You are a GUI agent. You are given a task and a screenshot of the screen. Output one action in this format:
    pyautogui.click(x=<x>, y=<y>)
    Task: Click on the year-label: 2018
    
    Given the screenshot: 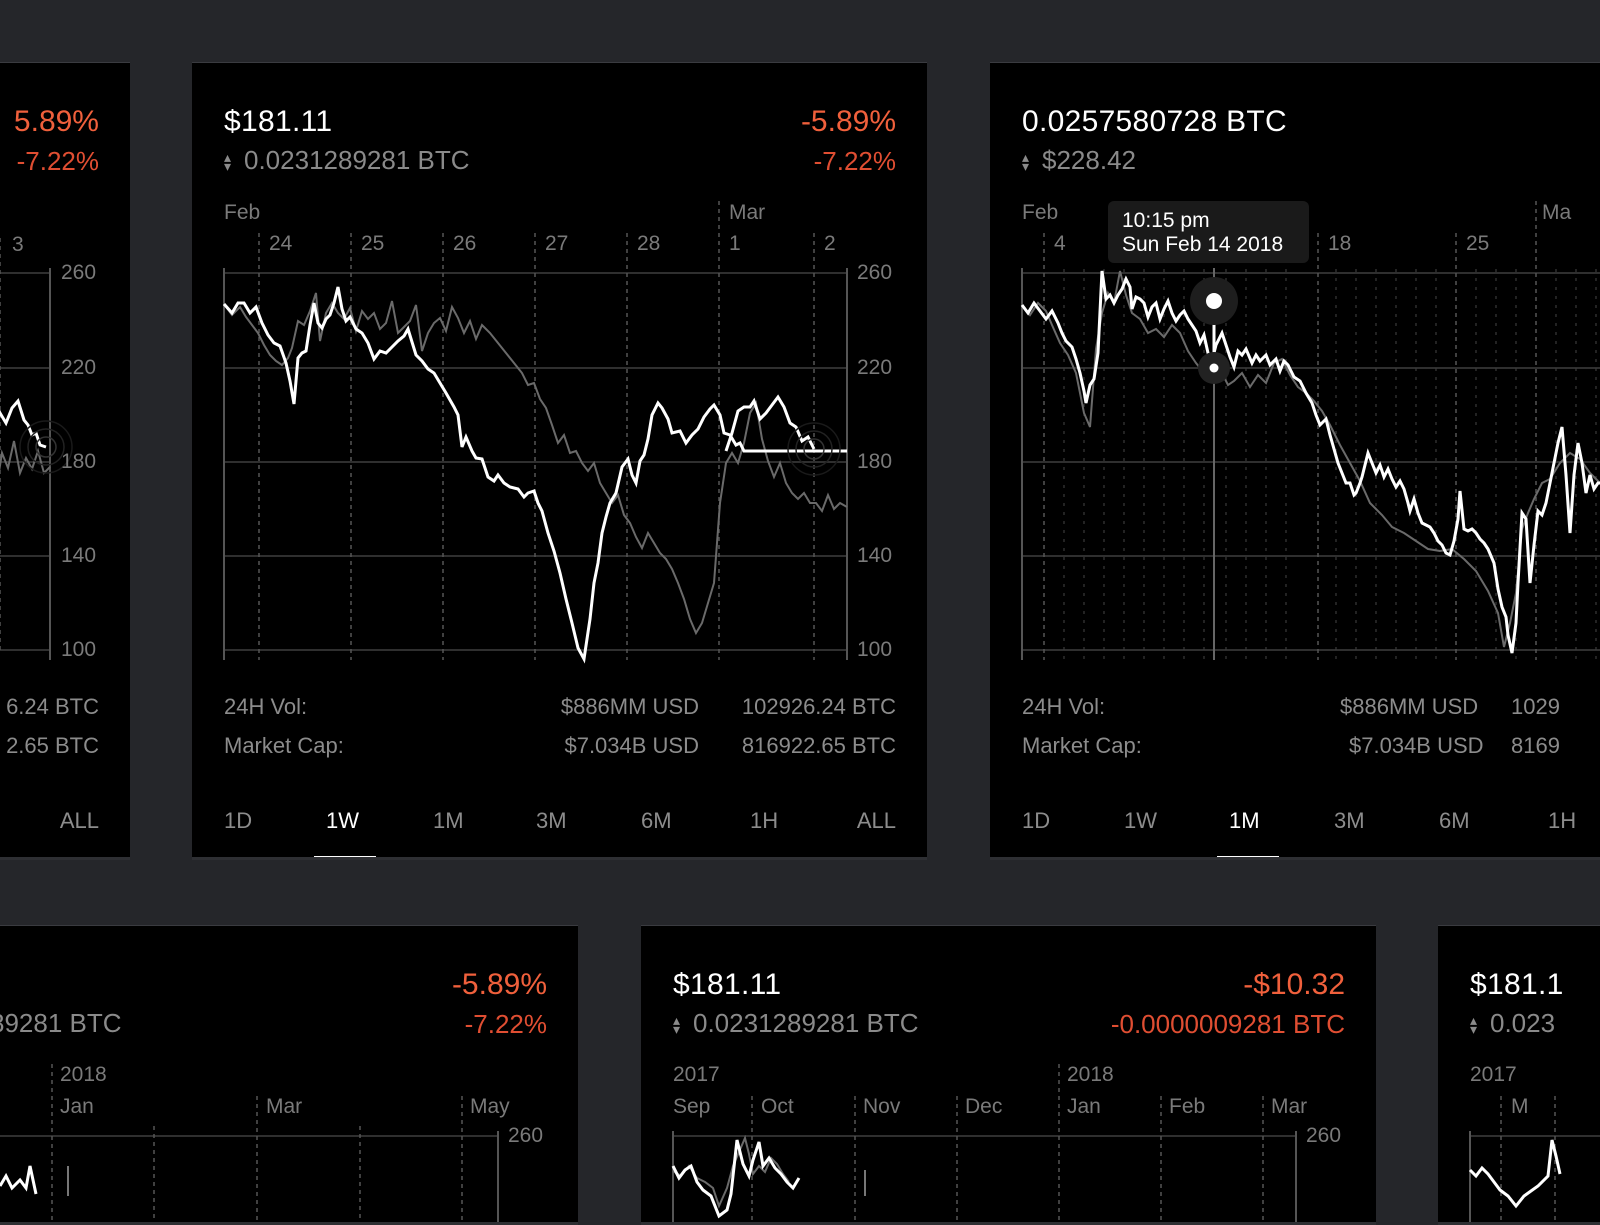 What is the action you would take?
    pyautogui.click(x=1090, y=1074)
    